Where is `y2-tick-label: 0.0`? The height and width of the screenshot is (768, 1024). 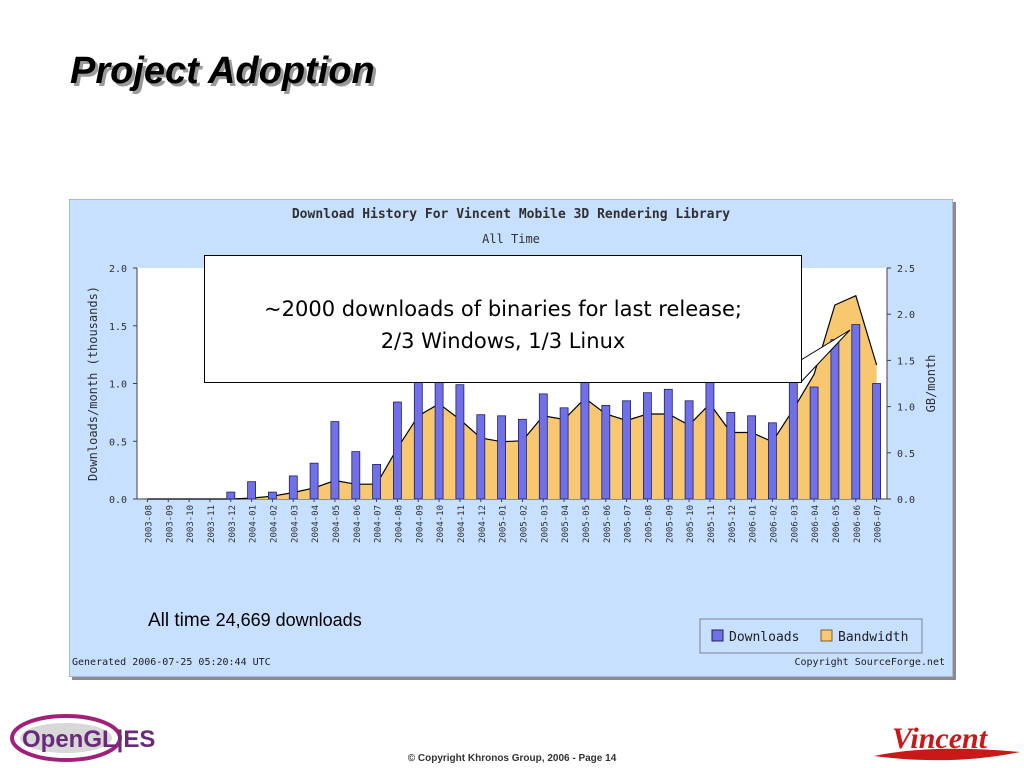
y2-tick-label: 0.0 is located at coordinates (906, 500).